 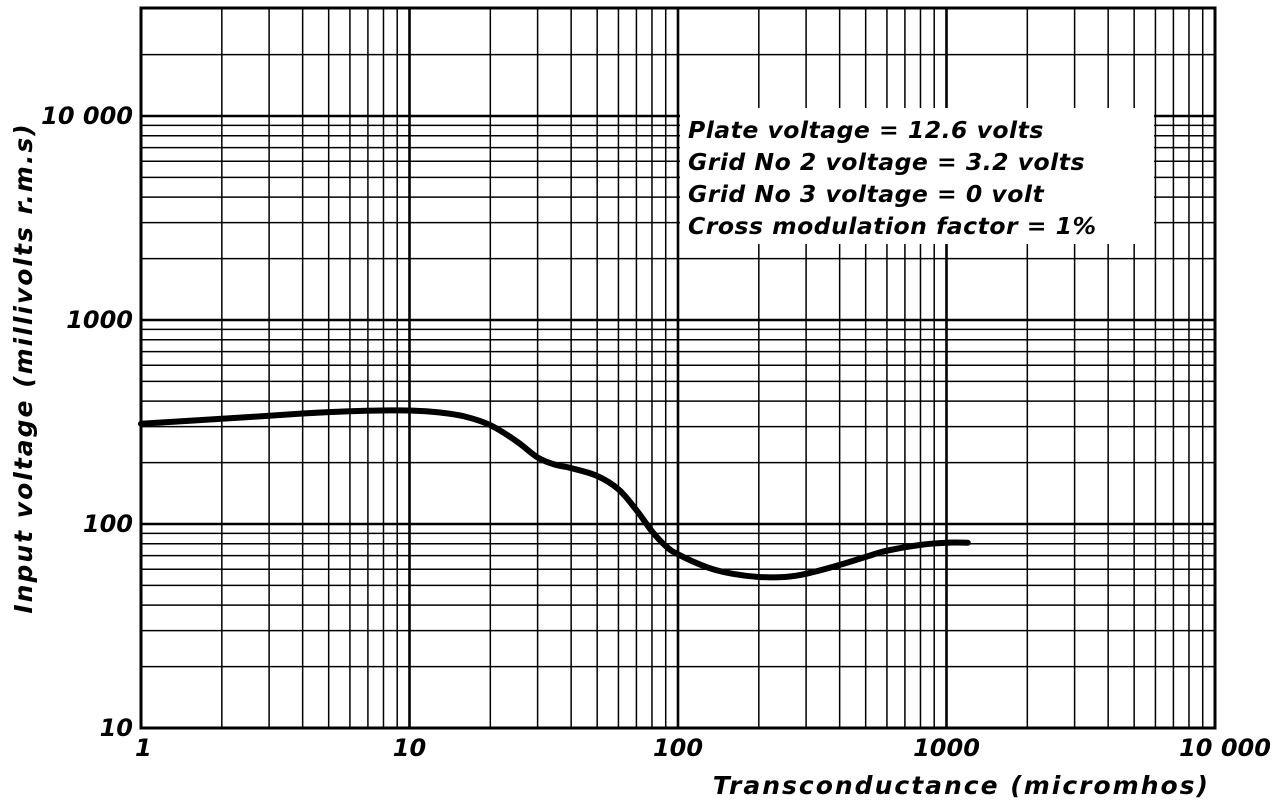 What do you see at coordinates (87, 116) in the screenshot?
I see `y-tick-label: 10 000` at bounding box center [87, 116].